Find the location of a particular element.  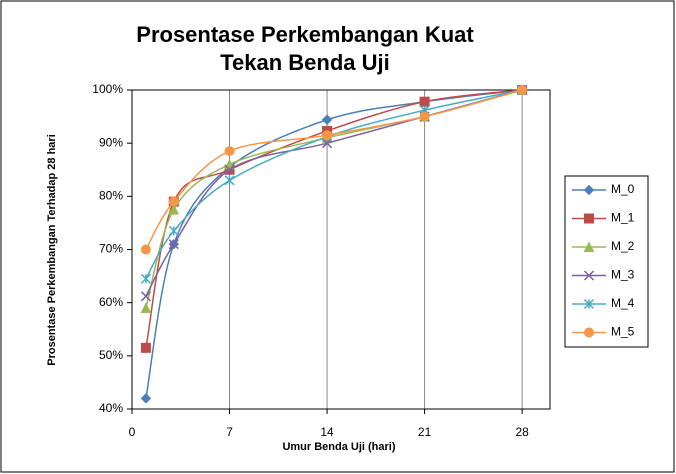

legend-label: M_0 is located at coordinates (623, 189).